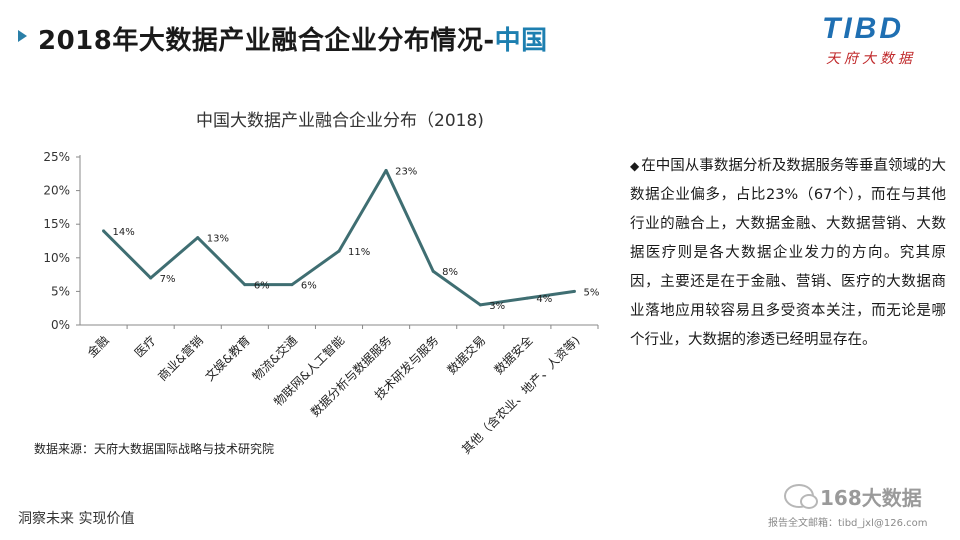 The height and width of the screenshot is (540, 960). Describe the element at coordinates (466, 355) in the screenshot. I see `x-category-label: 数据交易` at that location.